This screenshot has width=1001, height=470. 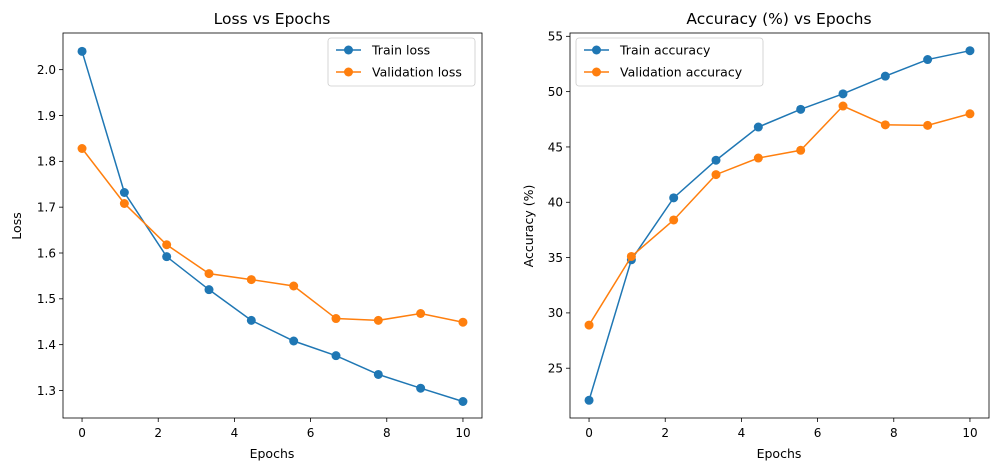 I want to click on accuracy-x-tick-label: 0, so click(x=589, y=433).